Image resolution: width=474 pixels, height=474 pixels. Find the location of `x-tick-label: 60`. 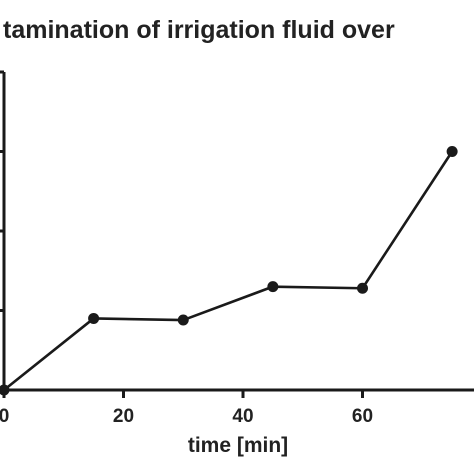

x-tick-label: 60 is located at coordinates (362, 416).